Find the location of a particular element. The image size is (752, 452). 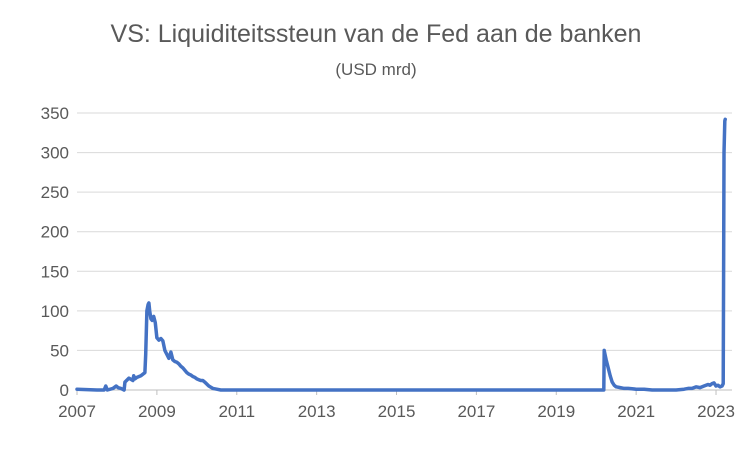

y-tick-label: 200 is located at coordinates (55, 232).